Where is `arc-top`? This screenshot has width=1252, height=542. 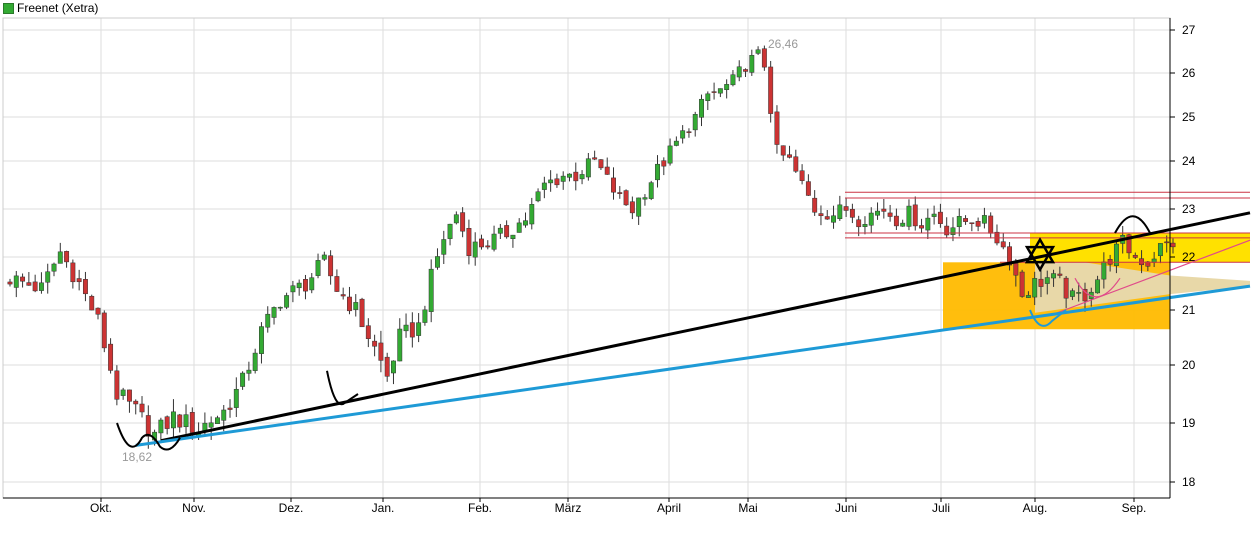
arc-top is located at coordinates (1132, 224).